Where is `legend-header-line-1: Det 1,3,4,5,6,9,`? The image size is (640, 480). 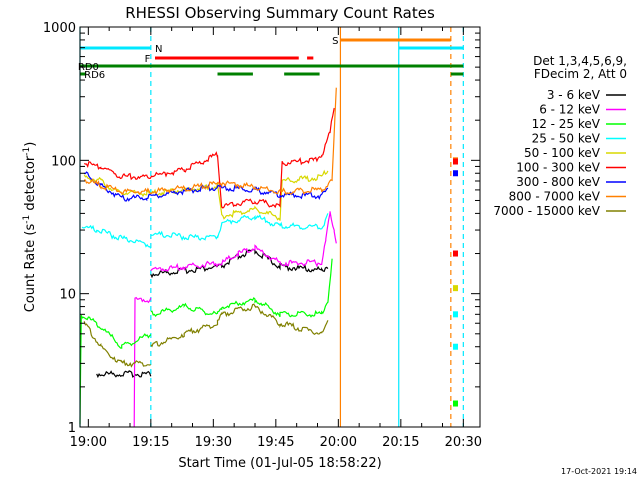
legend-header-line-1: Det 1,3,4,5,6,9, is located at coordinates (580, 61).